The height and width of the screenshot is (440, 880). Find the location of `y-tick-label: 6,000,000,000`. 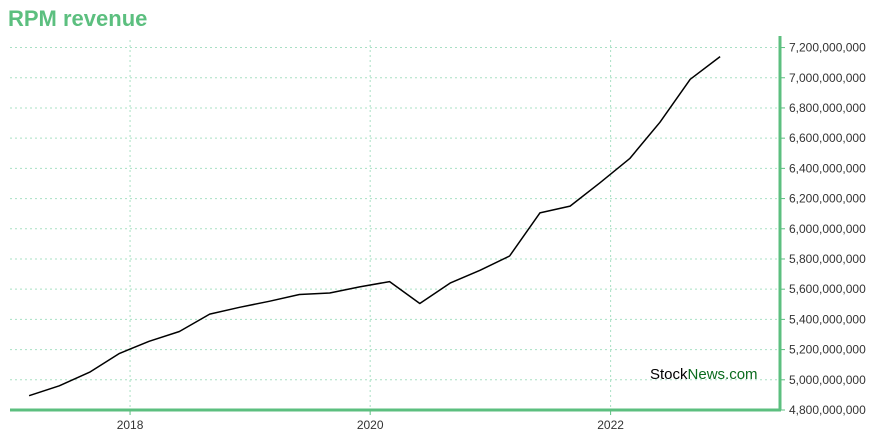

y-tick-label: 6,000,000,000 is located at coordinates (827, 229).